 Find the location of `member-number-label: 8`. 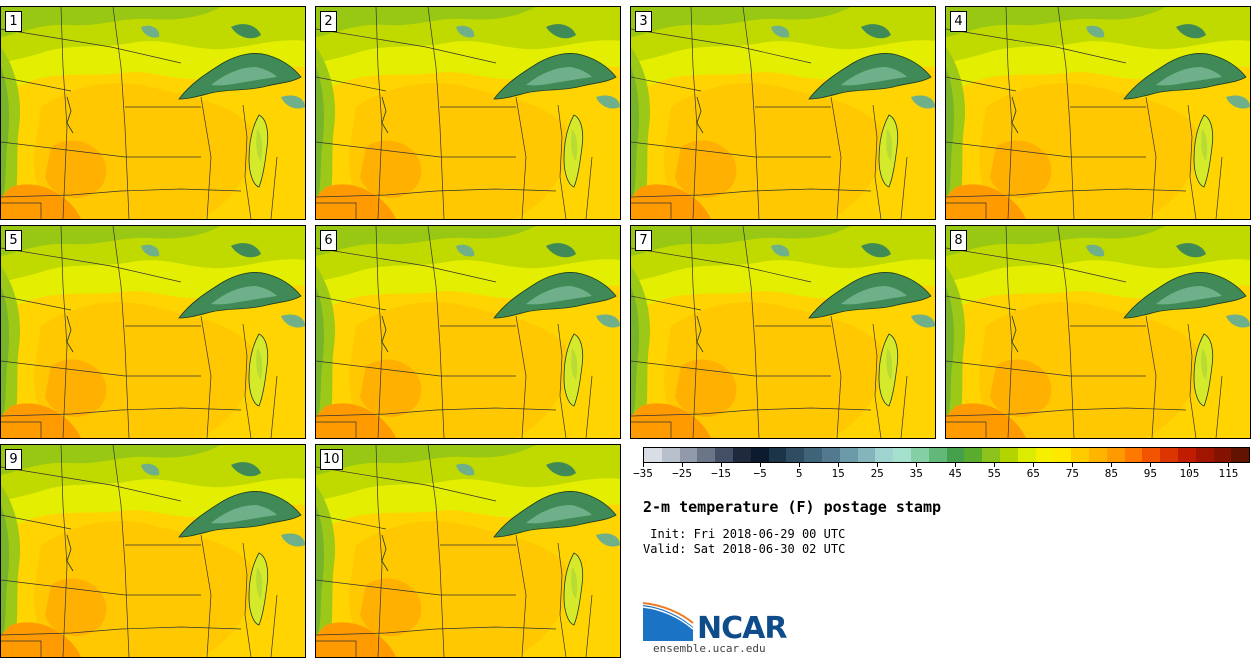

member-number-label: 8 is located at coordinates (958, 240).